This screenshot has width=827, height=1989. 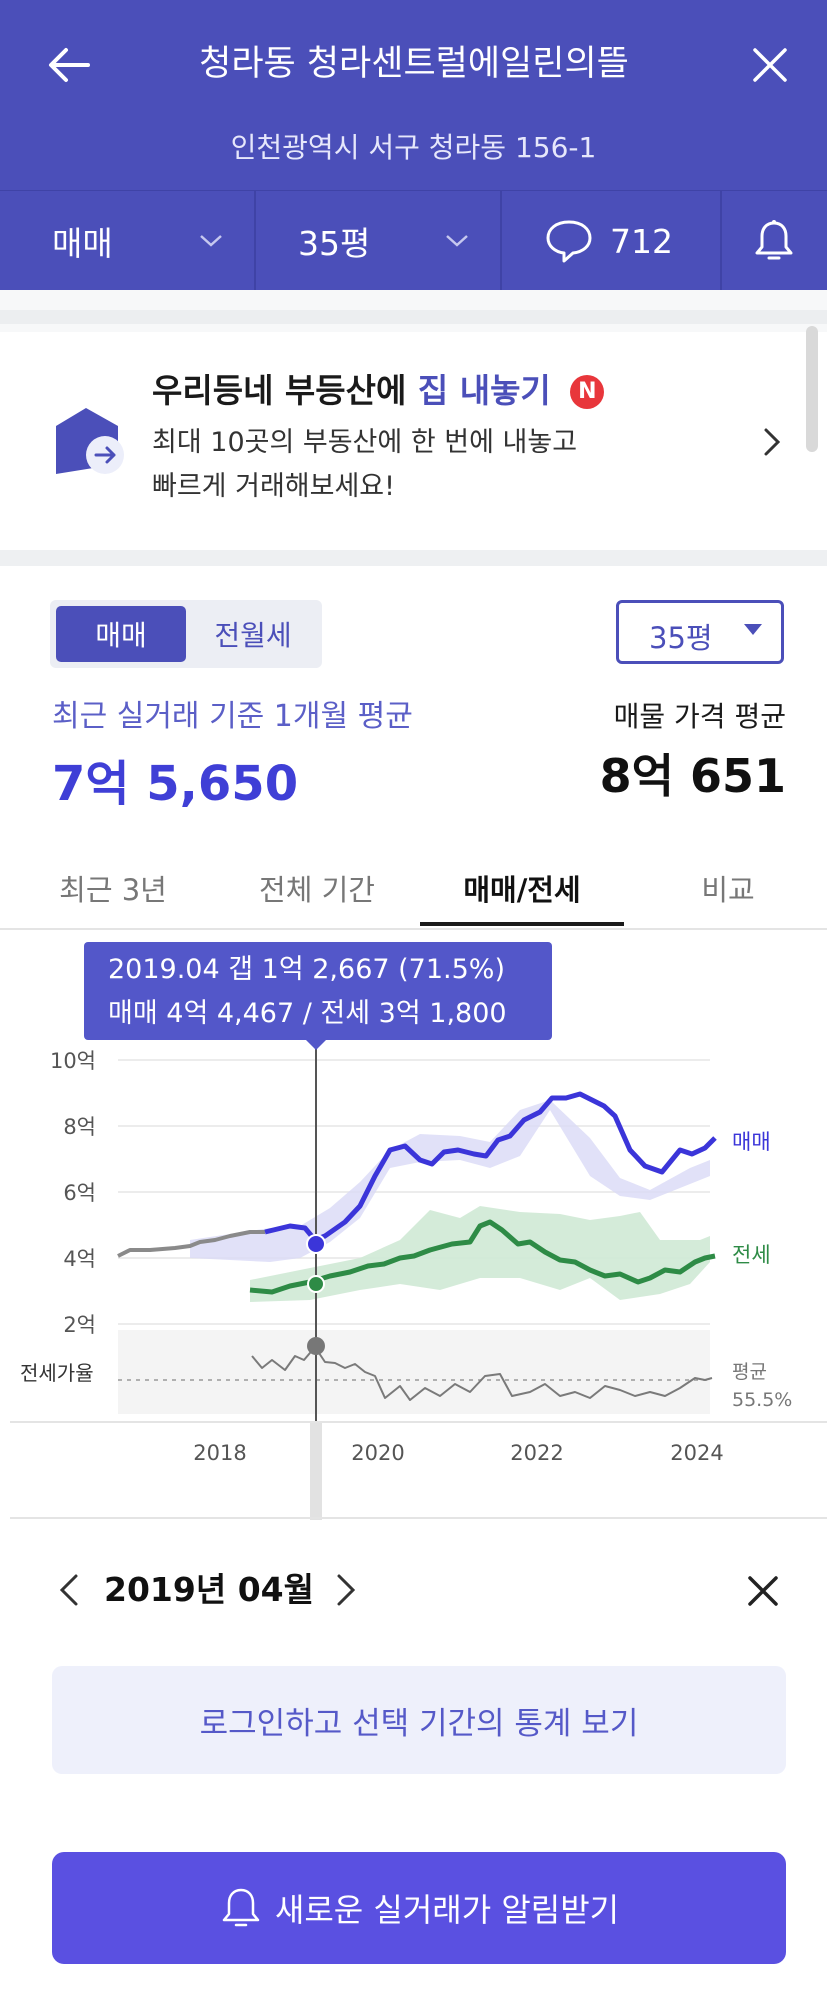 What do you see at coordinates (306, 969) in the screenshot?
I see `tooltip-line1: 2019.04 갭 1억 2,667 (71.5%)` at bounding box center [306, 969].